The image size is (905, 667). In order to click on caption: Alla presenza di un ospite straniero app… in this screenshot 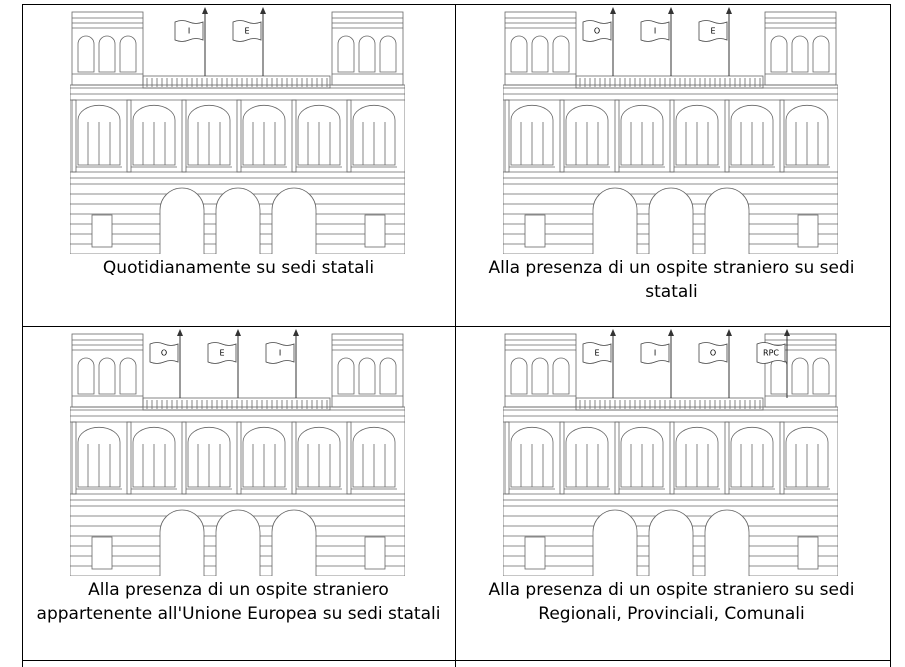, I will do `click(238, 602)`.